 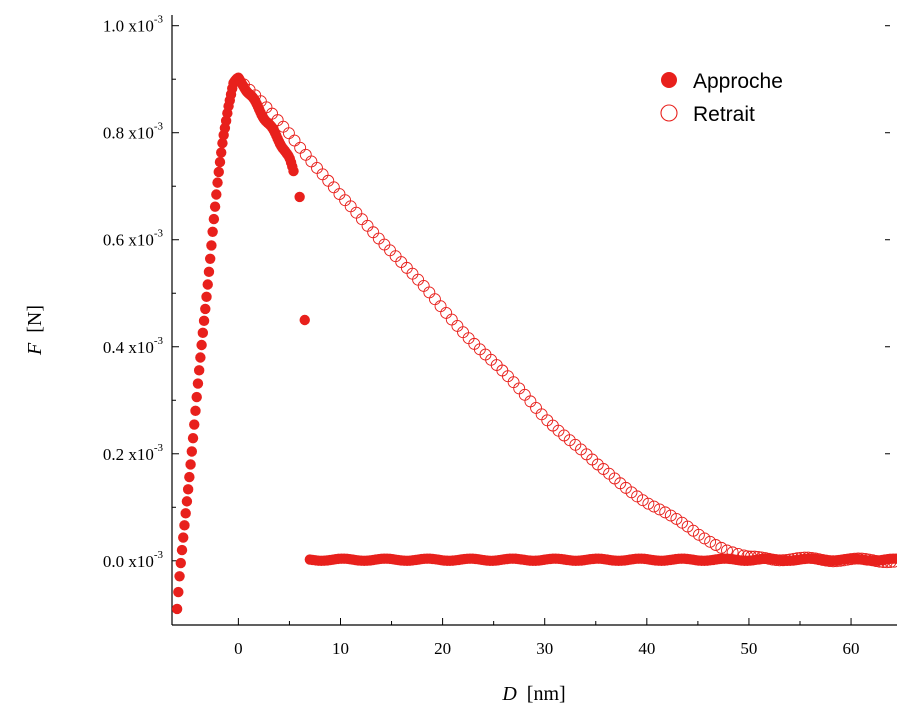 What do you see at coordinates (546, 694) in the screenshot?
I see `x-axis-unit: [nm]` at bounding box center [546, 694].